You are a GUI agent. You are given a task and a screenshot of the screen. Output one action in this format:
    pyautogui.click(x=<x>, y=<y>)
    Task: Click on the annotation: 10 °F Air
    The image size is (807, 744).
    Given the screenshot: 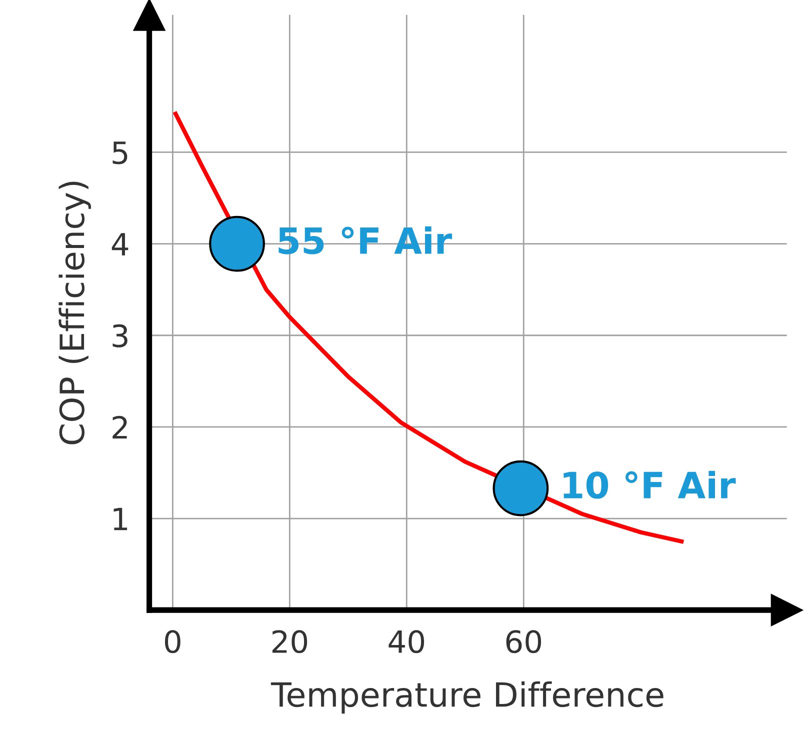 What is the action you would take?
    pyautogui.click(x=650, y=484)
    